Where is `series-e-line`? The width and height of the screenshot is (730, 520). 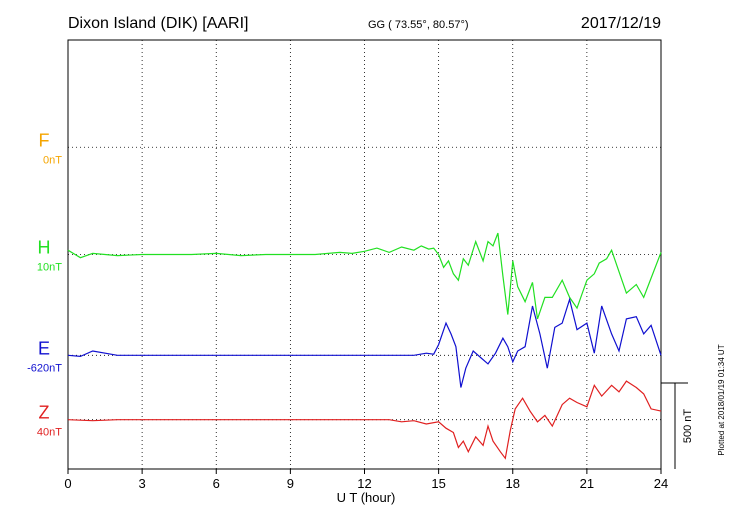 series-e-line is located at coordinates (364, 342).